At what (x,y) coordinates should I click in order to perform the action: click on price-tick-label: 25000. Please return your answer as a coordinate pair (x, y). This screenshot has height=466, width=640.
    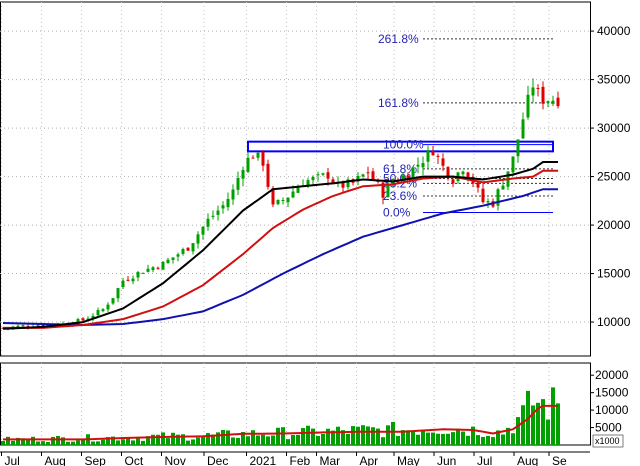
    Looking at the image, I should click on (614, 177).